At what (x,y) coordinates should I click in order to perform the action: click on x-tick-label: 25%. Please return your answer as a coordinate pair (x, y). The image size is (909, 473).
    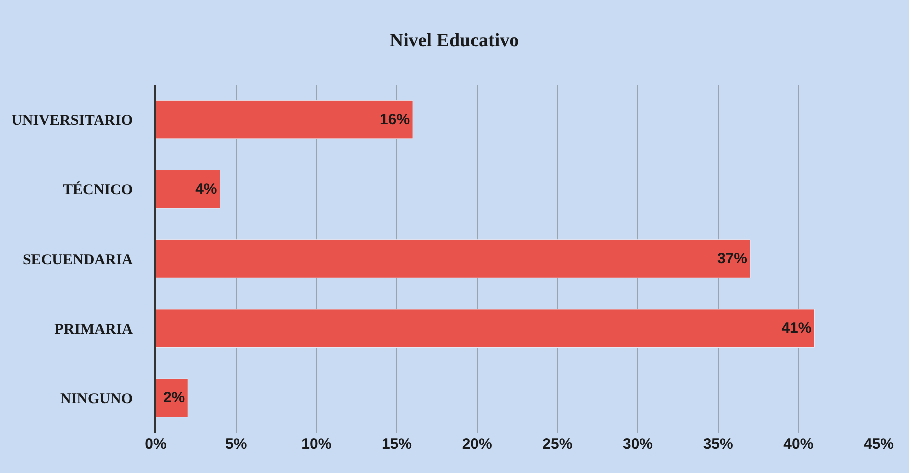
    Looking at the image, I should click on (557, 444).